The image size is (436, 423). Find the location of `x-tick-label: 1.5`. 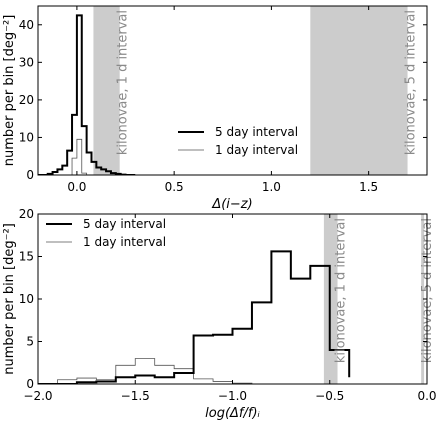

x-tick-label: 1.5 is located at coordinates (368, 187).